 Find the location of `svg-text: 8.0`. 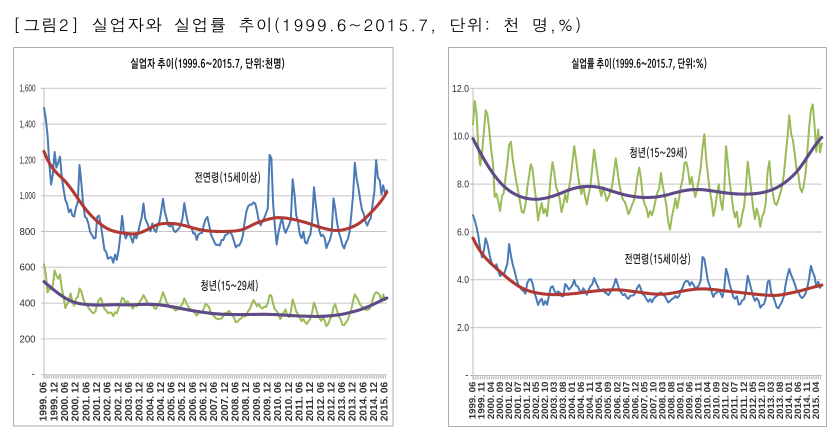

svg-text: 8.0 is located at coordinates (463, 185).